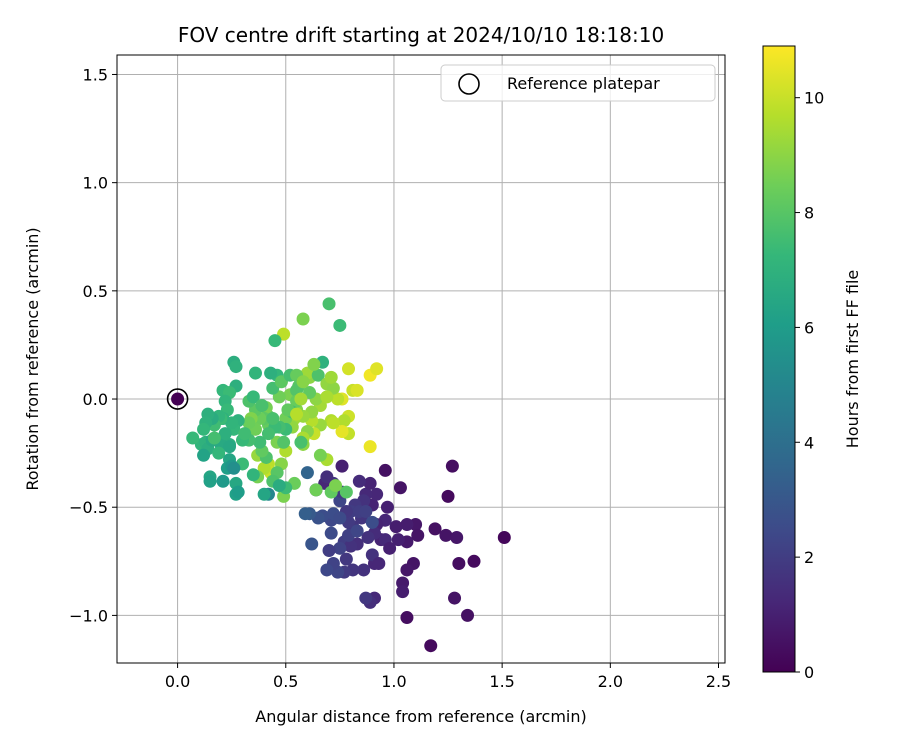 The width and height of the screenshot is (900, 750). Describe the element at coordinates (809, 327) in the screenshot. I see `colorbar-tick-label: 6` at that location.